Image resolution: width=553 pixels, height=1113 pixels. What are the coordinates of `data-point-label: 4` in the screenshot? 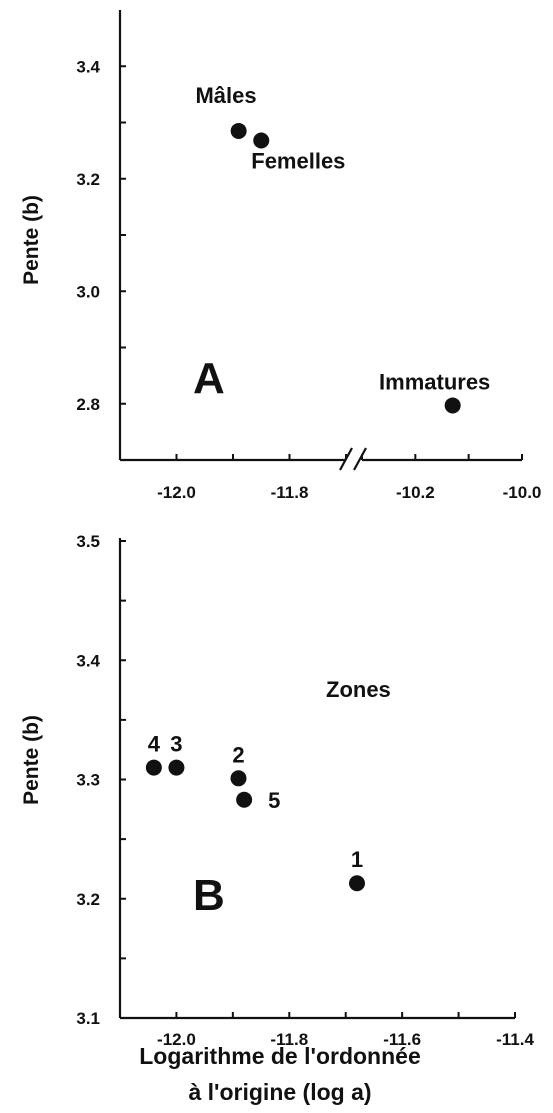 It's located at (154, 744).